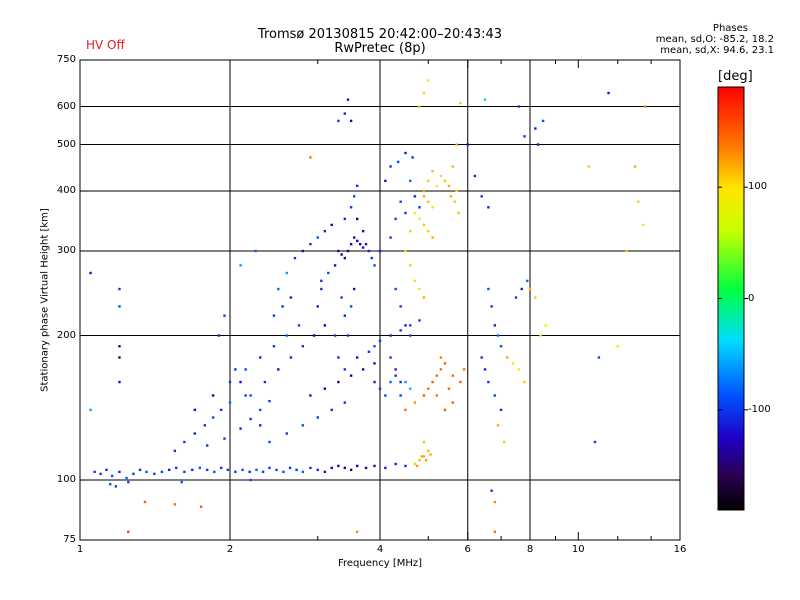 The image size is (800, 600). What do you see at coordinates (66, 250) in the screenshot?
I see `y-tick-label: 300` at bounding box center [66, 250].